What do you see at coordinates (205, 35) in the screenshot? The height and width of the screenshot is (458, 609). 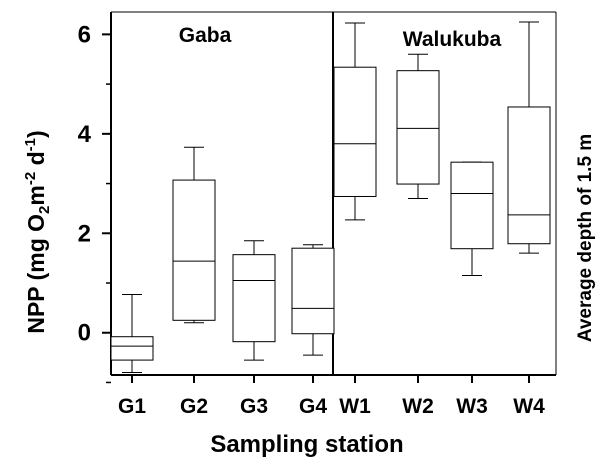 I see `panel-label-gaba: Gaba` at bounding box center [205, 35].